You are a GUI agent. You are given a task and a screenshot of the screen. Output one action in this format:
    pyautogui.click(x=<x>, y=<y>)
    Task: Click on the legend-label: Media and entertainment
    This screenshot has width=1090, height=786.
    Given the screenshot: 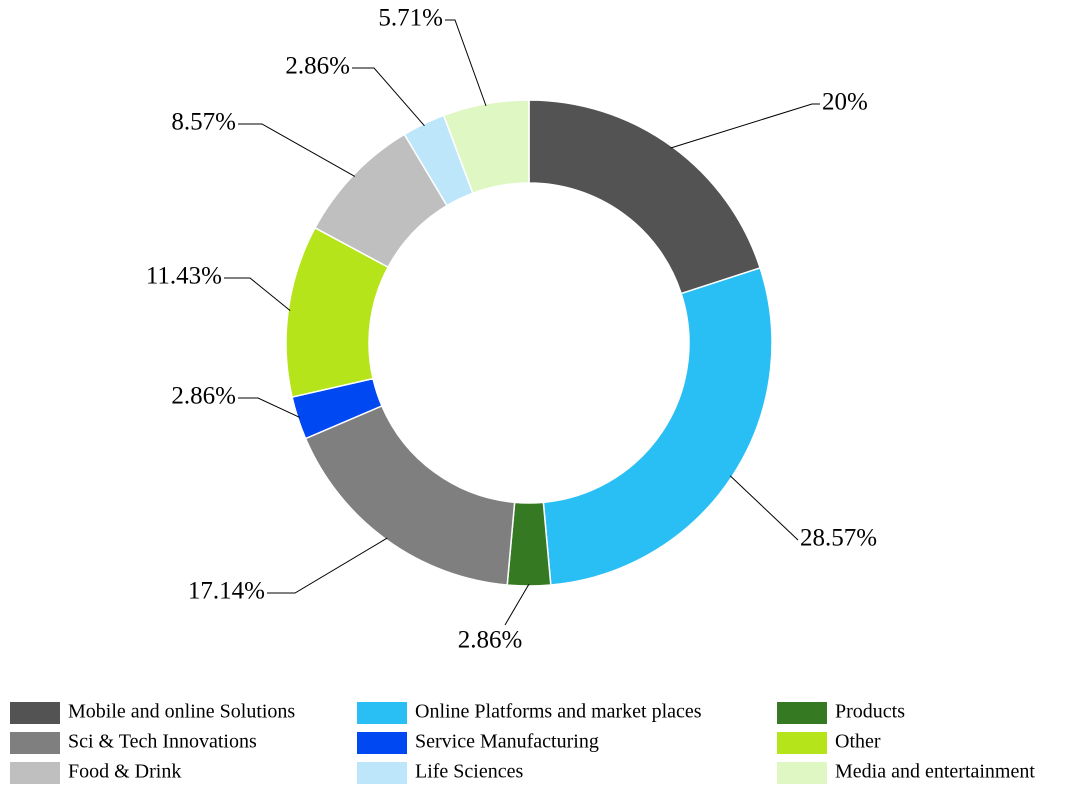 What is the action you would take?
    pyautogui.click(x=935, y=772)
    